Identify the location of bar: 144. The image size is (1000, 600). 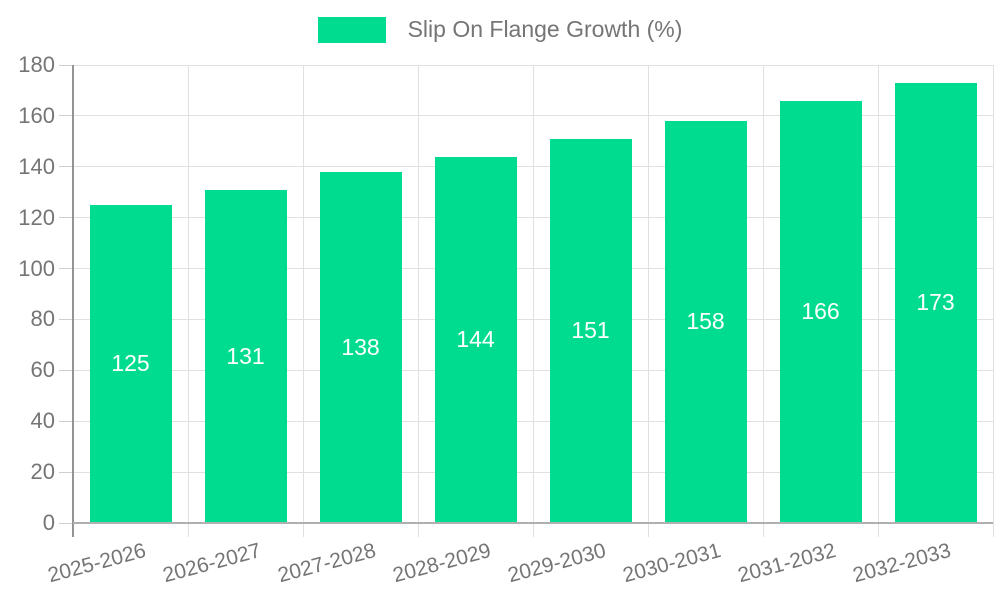
(475, 339).